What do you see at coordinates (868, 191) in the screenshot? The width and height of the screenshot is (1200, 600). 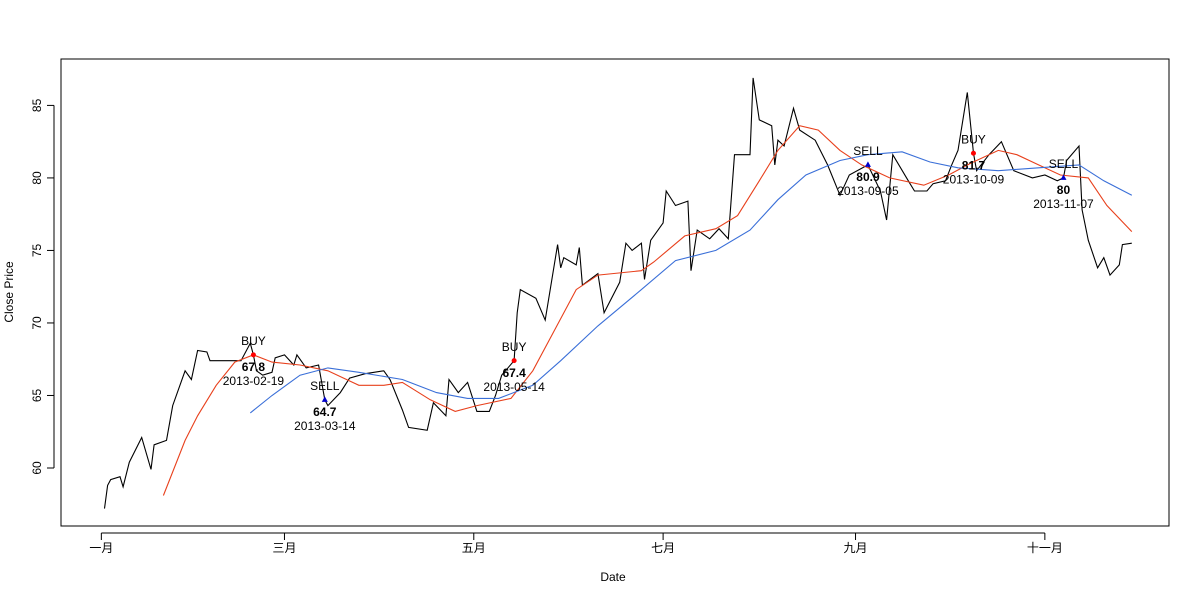 I see `date-label: 2013-09-05` at bounding box center [868, 191].